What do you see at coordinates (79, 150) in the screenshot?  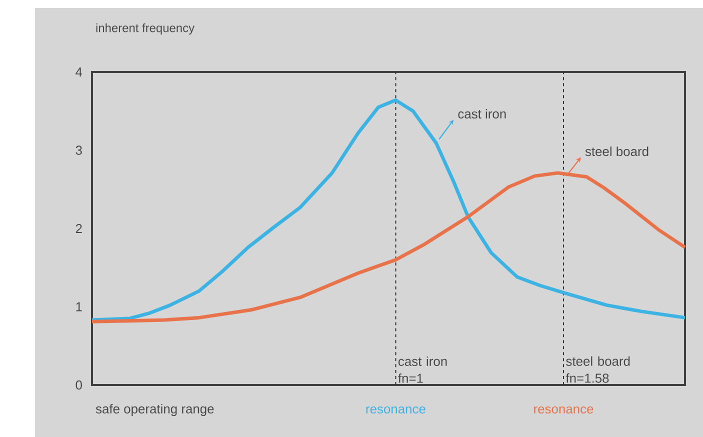 I see `y-tick-label: 3` at bounding box center [79, 150].